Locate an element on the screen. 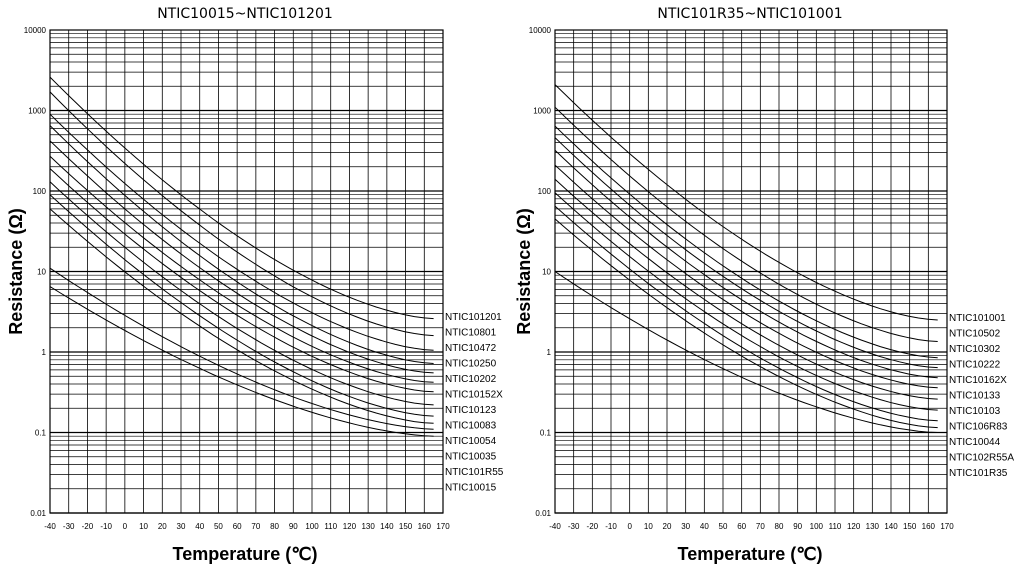 The width and height of the screenshot is (1024, 568). series-label-ntic10302: NTIC10302 is located at coordinates (975, 349).